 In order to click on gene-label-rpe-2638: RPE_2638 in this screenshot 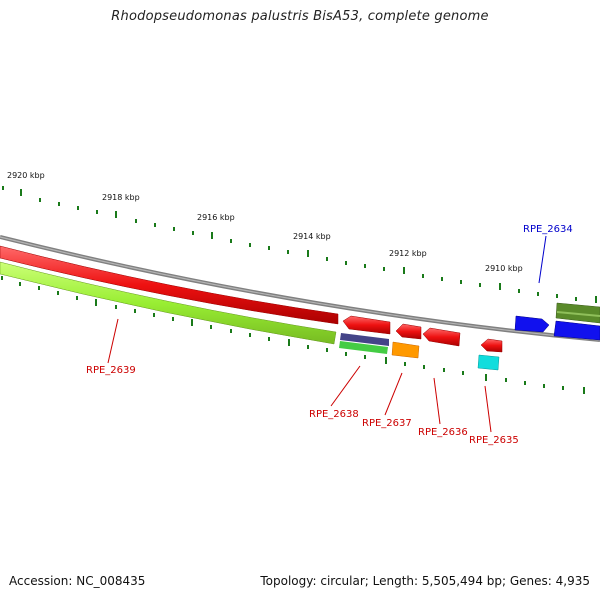, I will do `click(334, 414)`.